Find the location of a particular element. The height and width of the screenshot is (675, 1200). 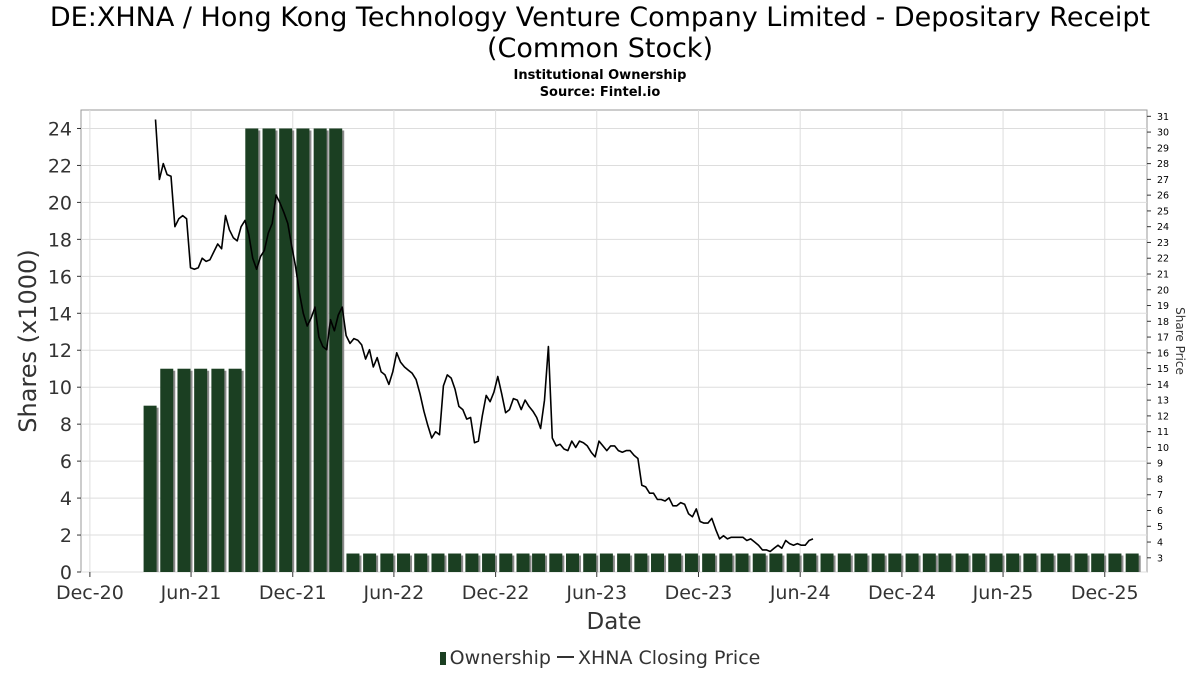

y-tick-label: 16 is located at coordinates (60, 277).